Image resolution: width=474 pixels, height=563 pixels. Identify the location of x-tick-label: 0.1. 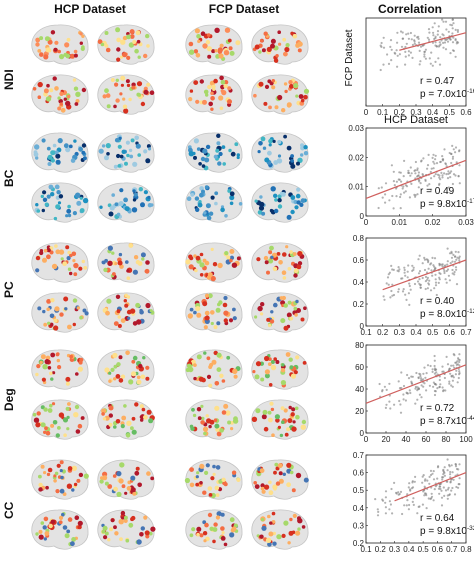
(383, 112).